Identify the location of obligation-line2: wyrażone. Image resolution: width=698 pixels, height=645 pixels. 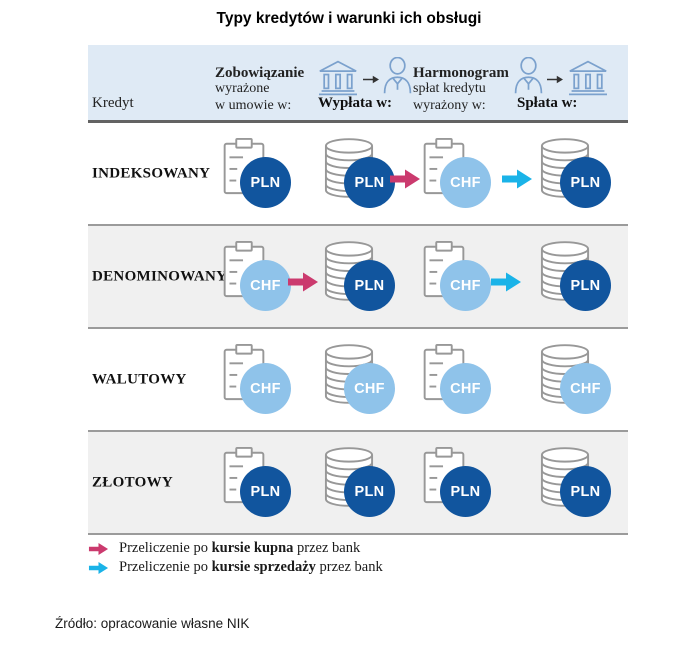
(242, 88).